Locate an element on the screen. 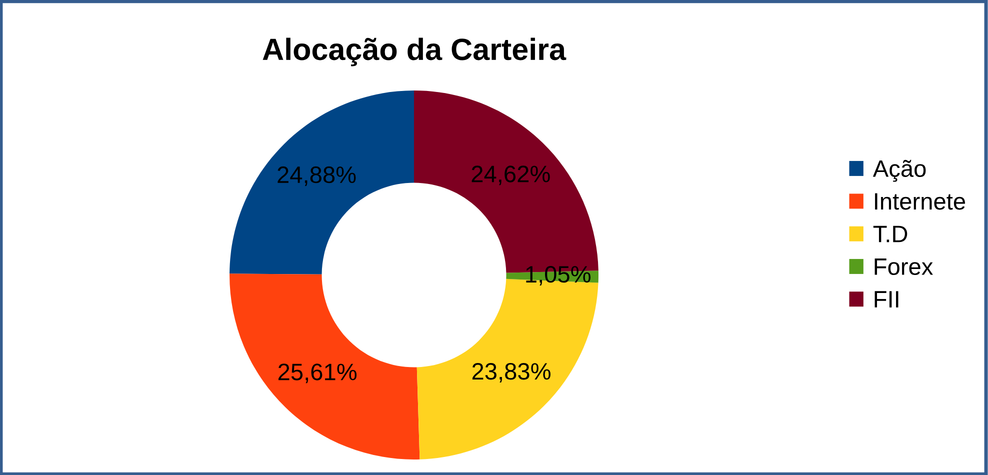 The width and height of the screenshot is (988, 475). data-label: 25,61% is located at coordinates (317, 374).